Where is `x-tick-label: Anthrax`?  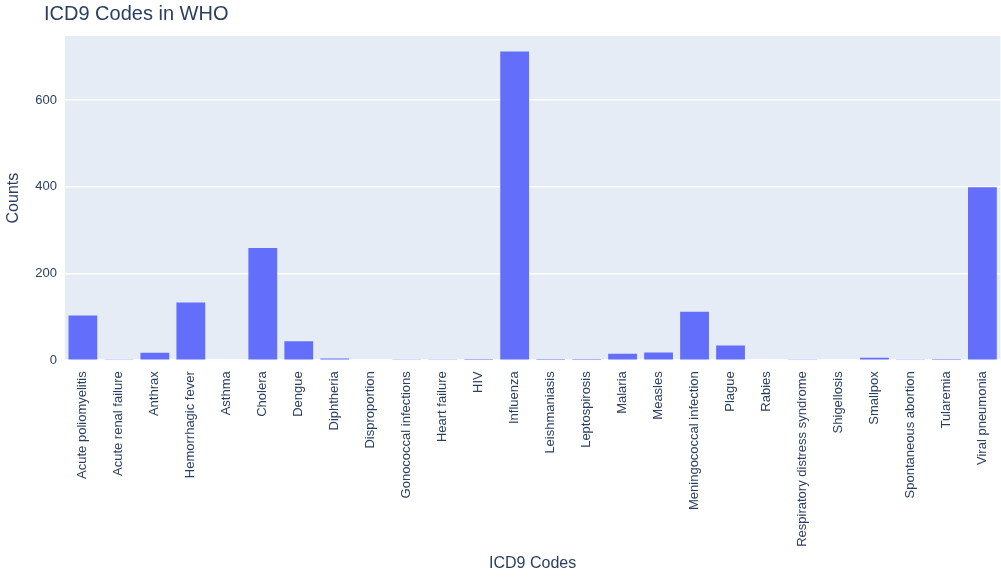
x-tick-label: Anthrax is located at coordinates (154, 393).